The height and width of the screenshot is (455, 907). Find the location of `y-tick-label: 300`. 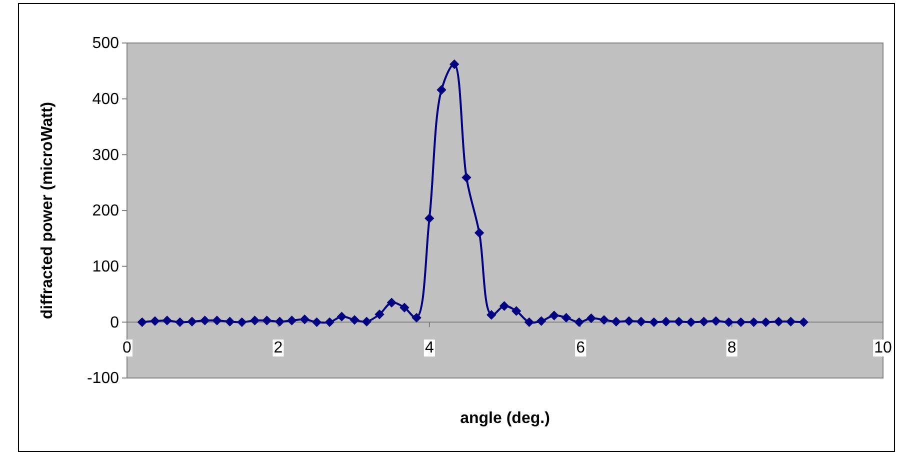

y-tick-label: 300 is located at coordinates (106, 155).